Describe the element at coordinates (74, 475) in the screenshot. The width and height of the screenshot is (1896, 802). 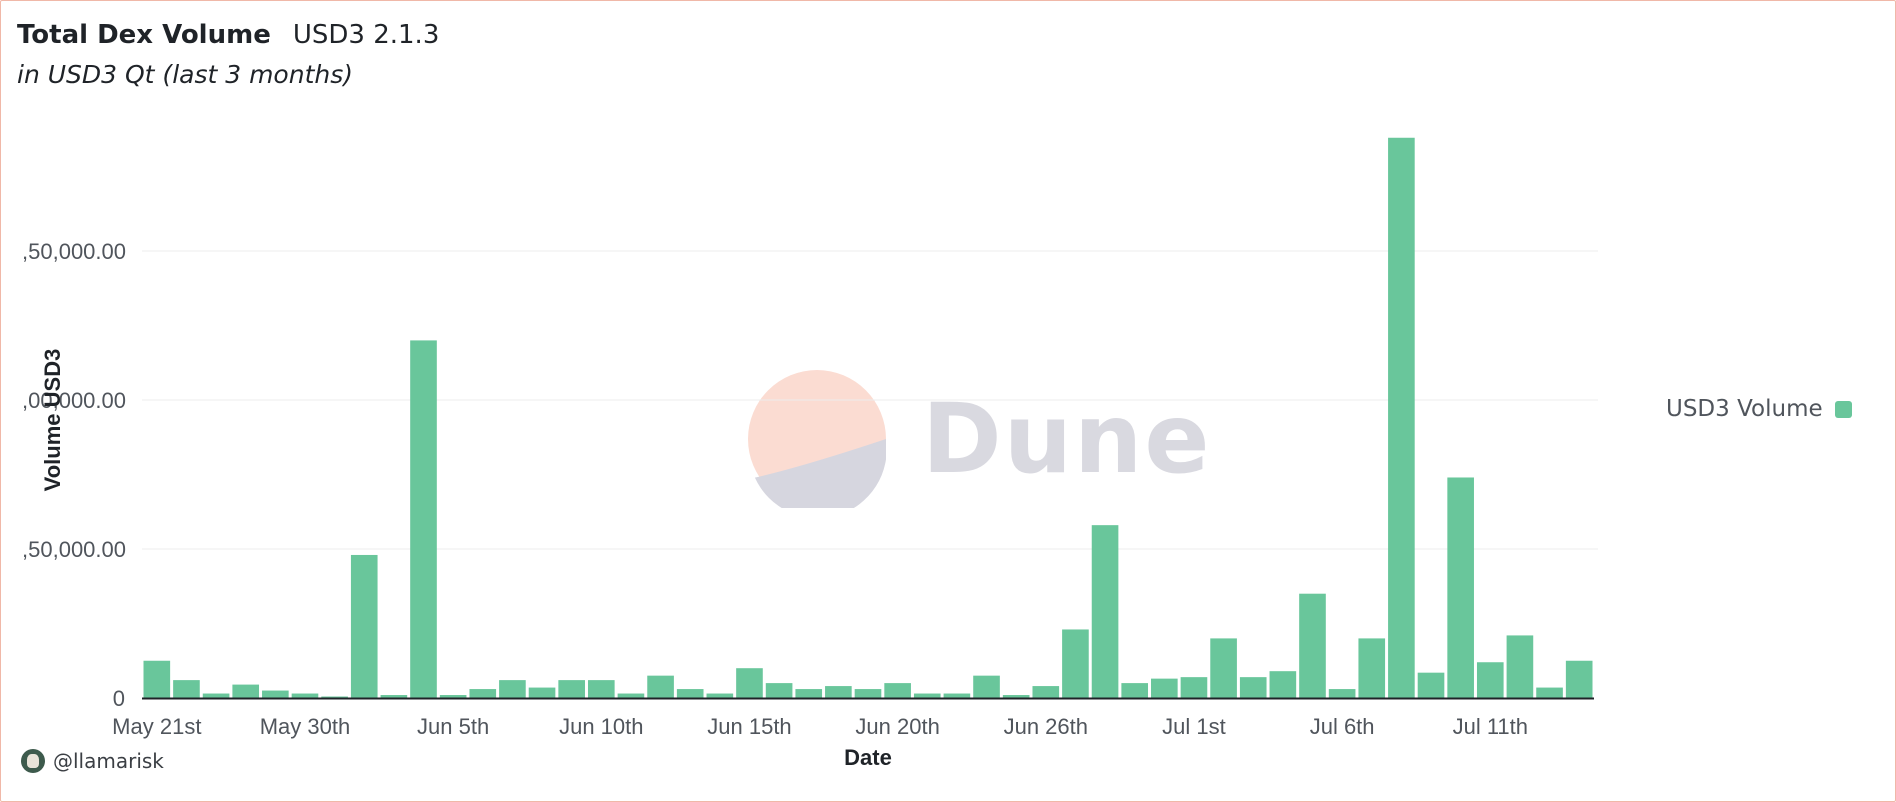
I see `axes: 0 ,50,000.00 ,00,000.00 ,50,000.00` at that location.